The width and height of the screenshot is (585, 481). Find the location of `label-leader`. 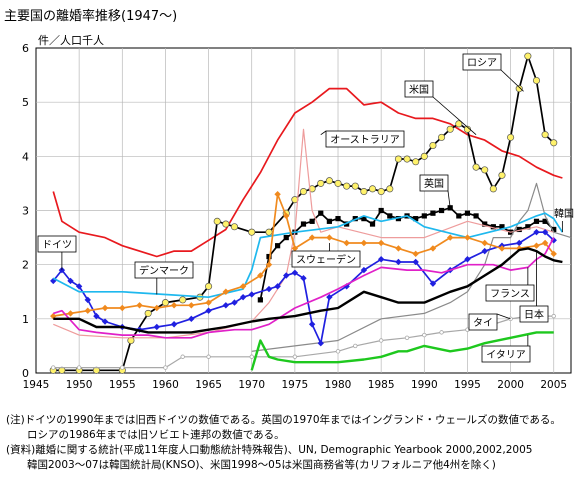

label-leader is located at coordinates (449, 199).